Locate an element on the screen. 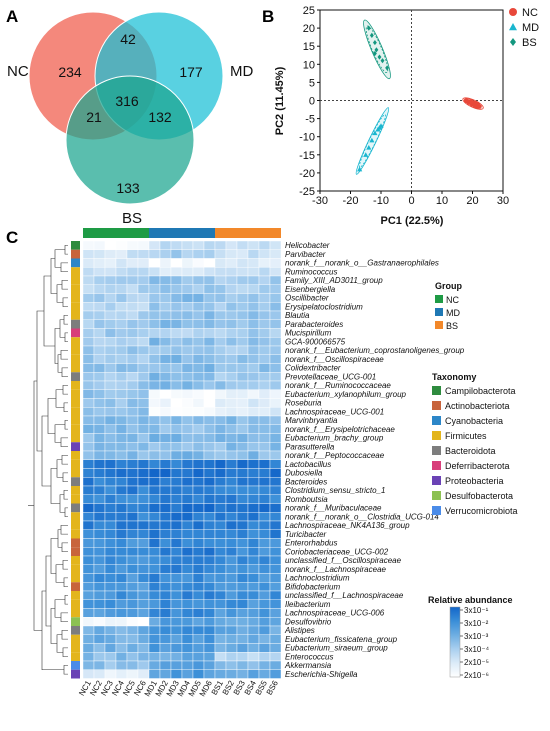  group-bar-segment is located at coordinates (187, 233).